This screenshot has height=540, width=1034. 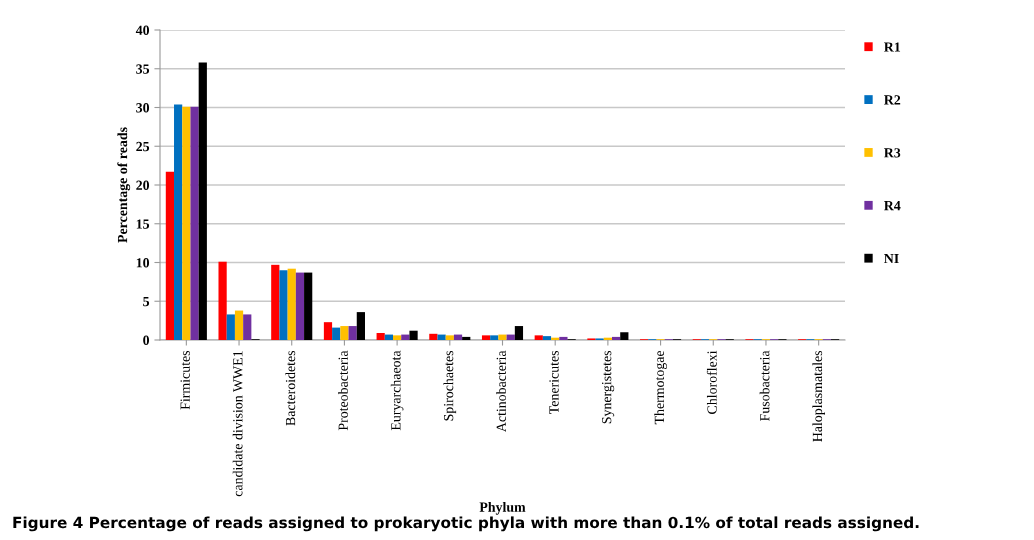 What do you see at coordinates (237, 424) in the screenshot?
I see `x-tick-label: candidate division WWE1` at bounding box center [237, 424].